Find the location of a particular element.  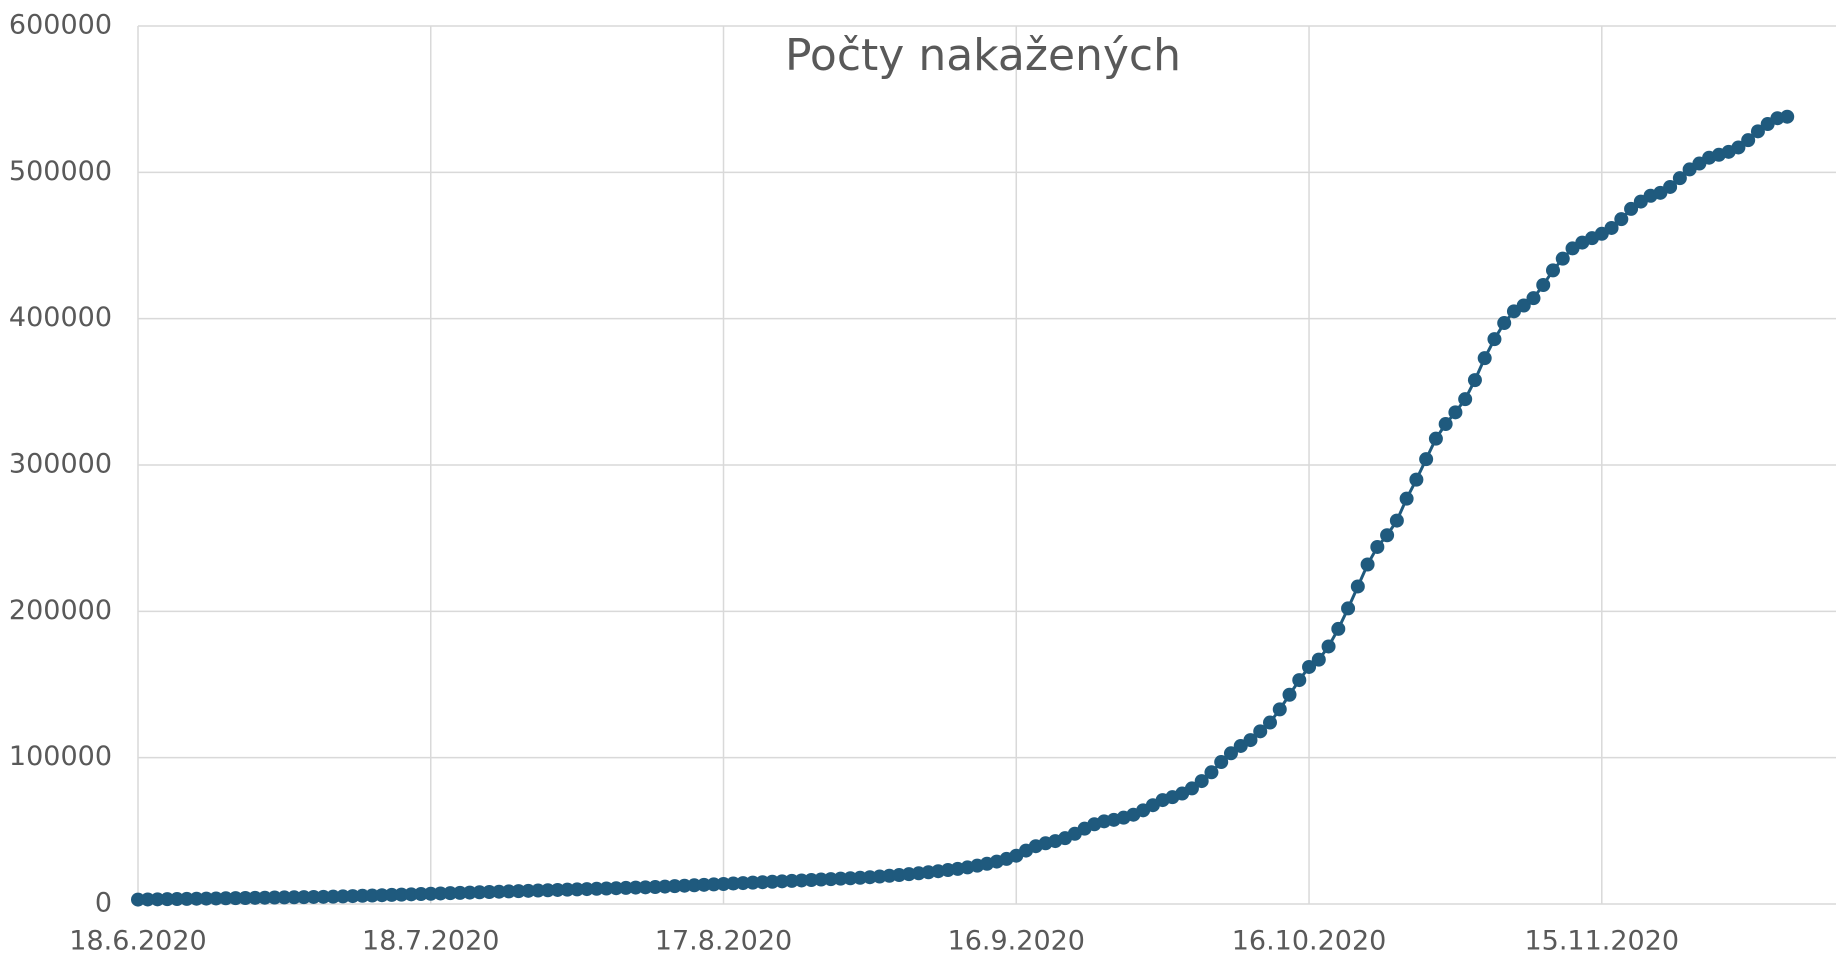

y-tick-label: 300000 is located at coordinates (60, 464).